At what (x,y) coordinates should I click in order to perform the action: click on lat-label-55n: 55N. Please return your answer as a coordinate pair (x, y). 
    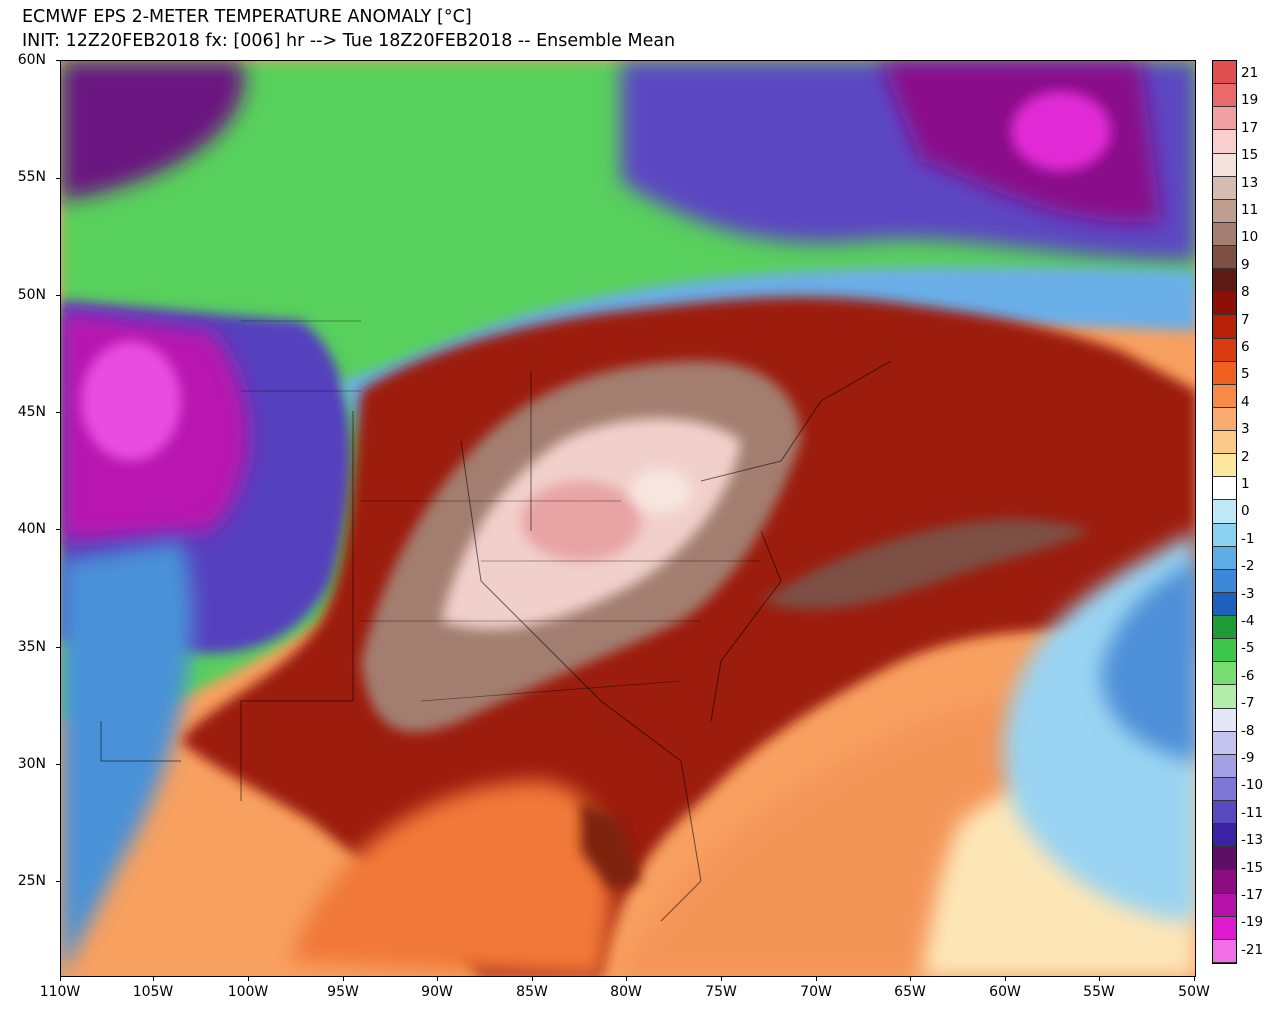
    Looking at the image, I should click on (31, 177).